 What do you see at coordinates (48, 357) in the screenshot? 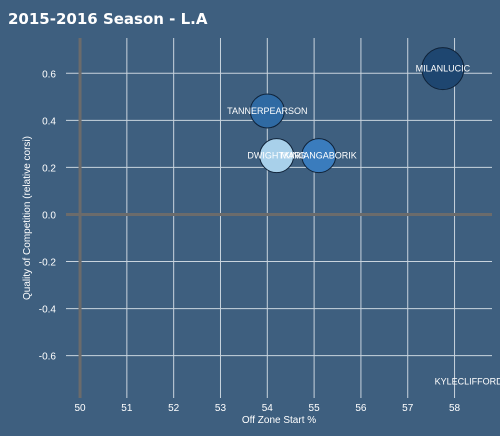
I see `y-tick-label: -0.6` at bounding box center [48, 357].